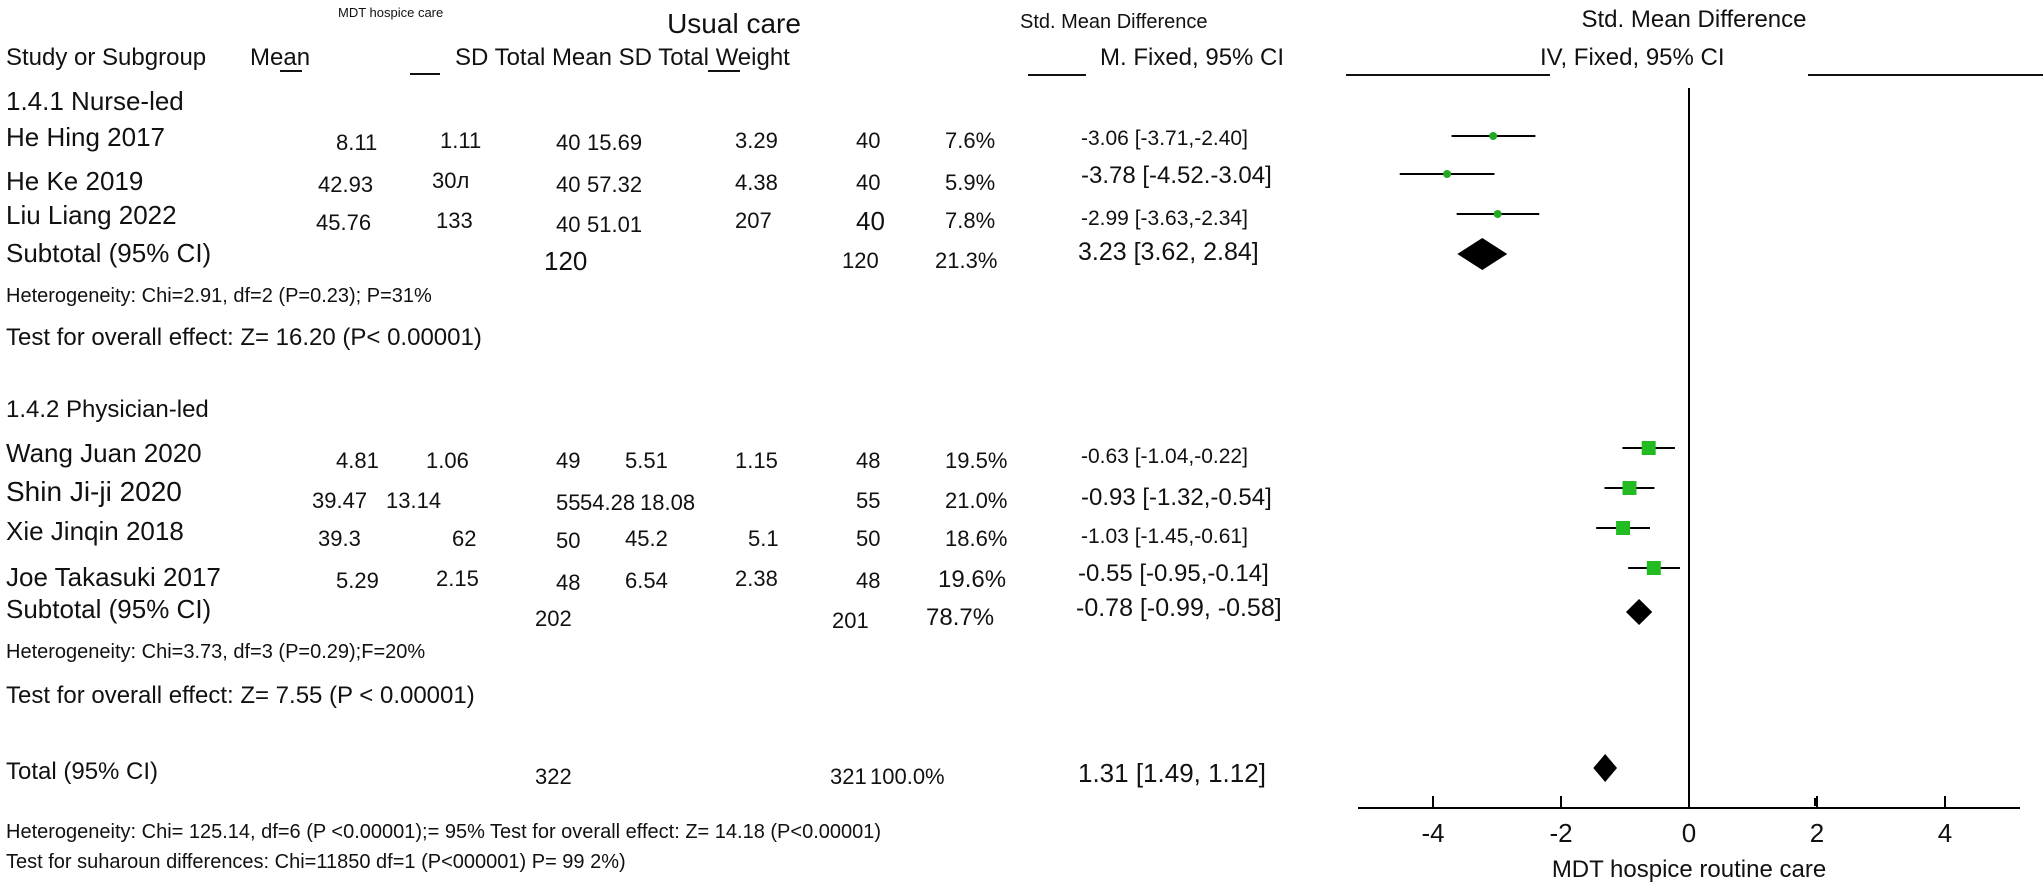 Image resolution: width=2043 pixels, height=887 pixels. I want to click on study-name: He Hing 2017, so click(85, 137).